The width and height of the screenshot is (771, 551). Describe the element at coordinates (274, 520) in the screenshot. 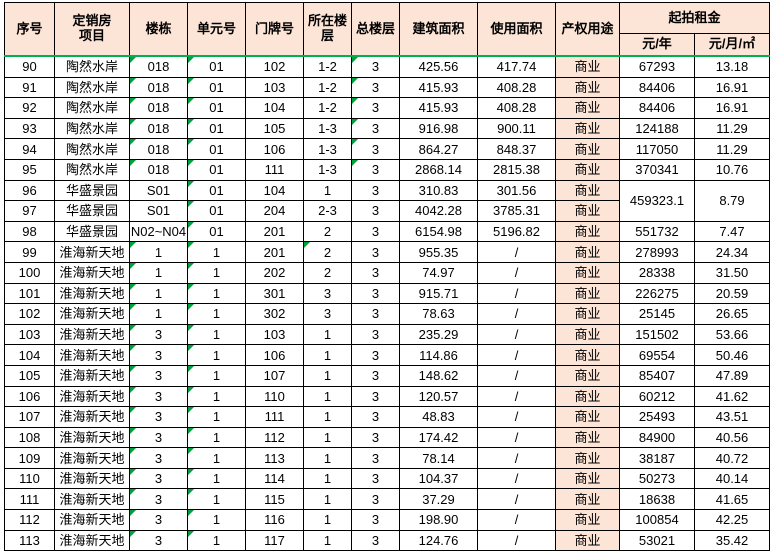

I see `cell-door-number: 116` at that location.